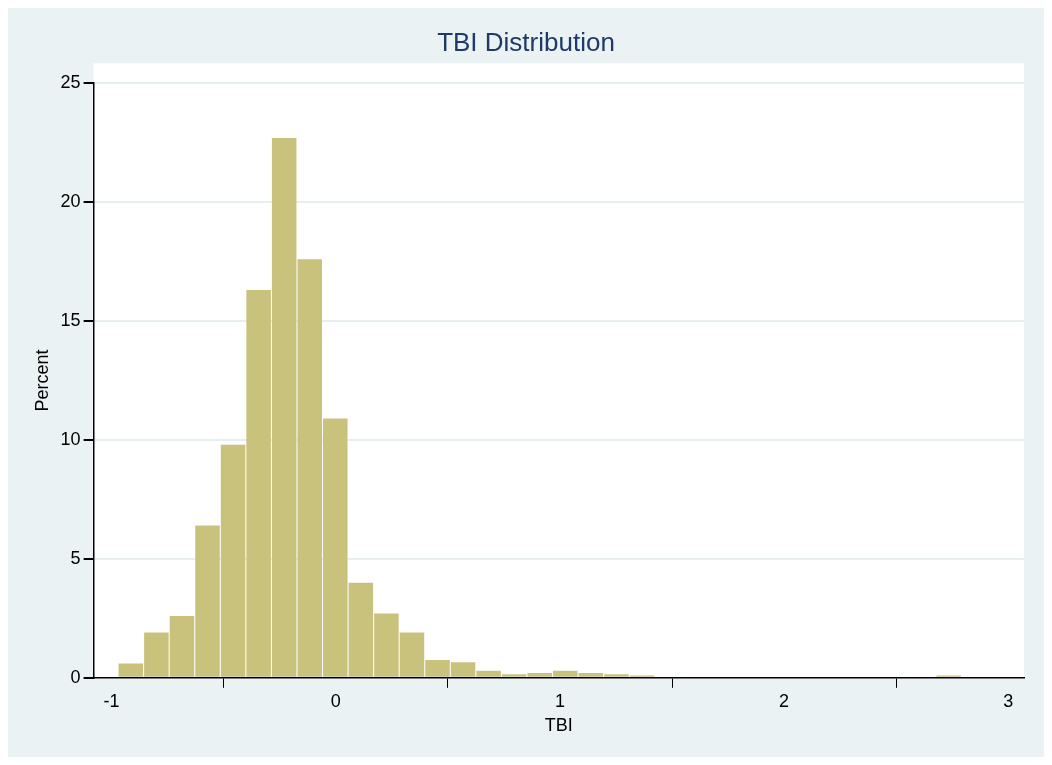 This screenshot has width=1052, height=765. I want to click on y-axis-title: Percent, so click(41, 380).